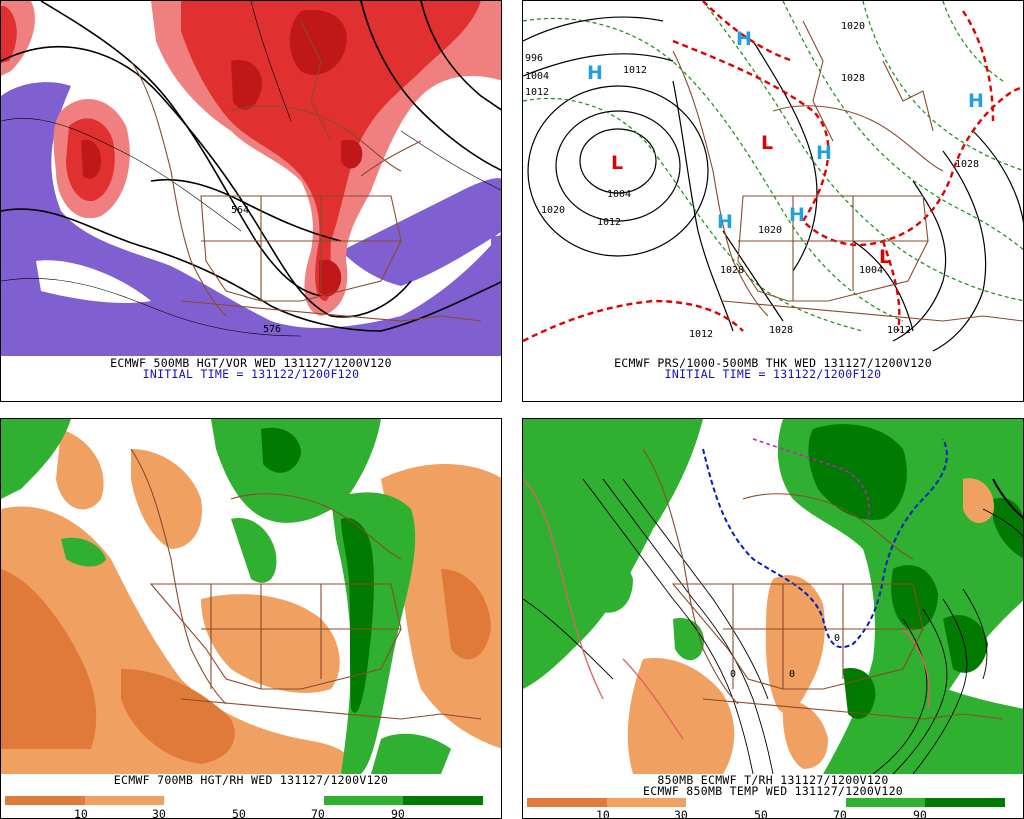 The image size is (1024, 819). What do you see at coordinates (797, 215) in the screenshot?
I see `p2-high-6: H` at bounding box center [797, 215].